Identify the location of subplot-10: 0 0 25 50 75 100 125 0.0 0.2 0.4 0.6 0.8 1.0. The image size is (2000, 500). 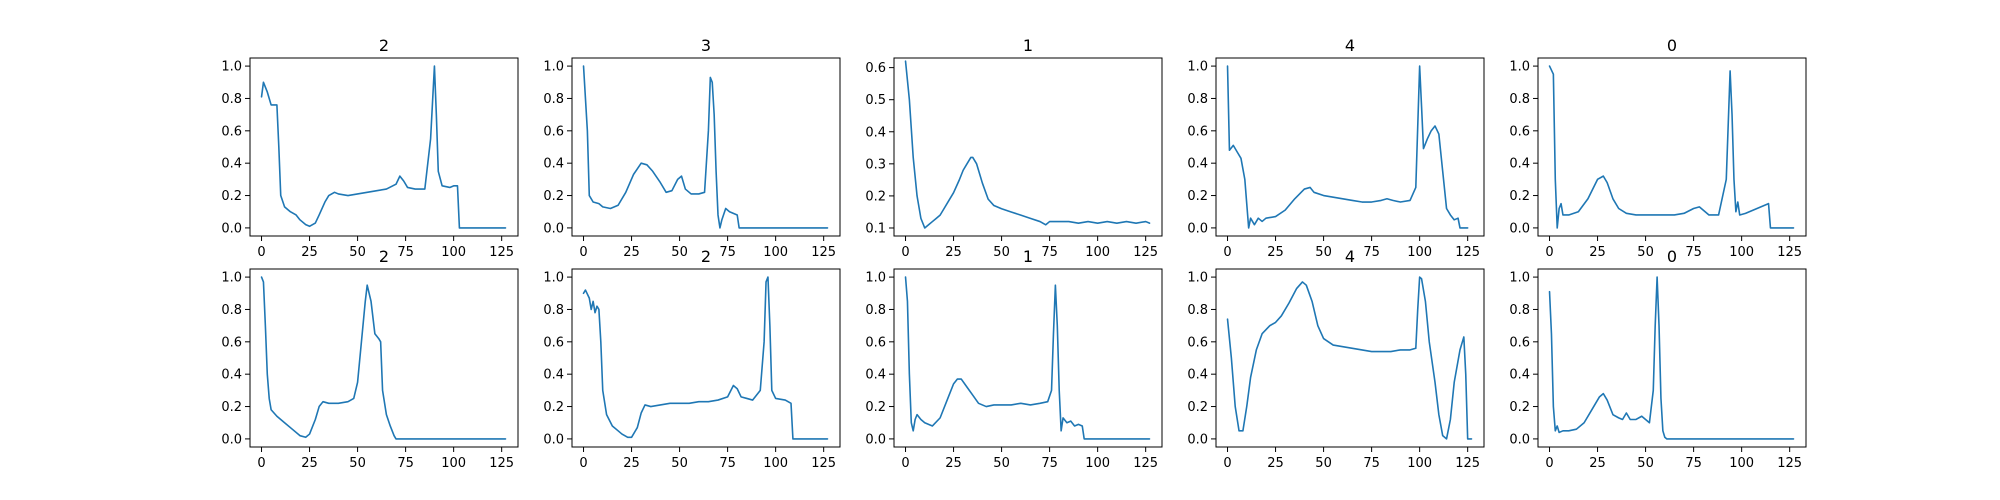
(1658, 359).